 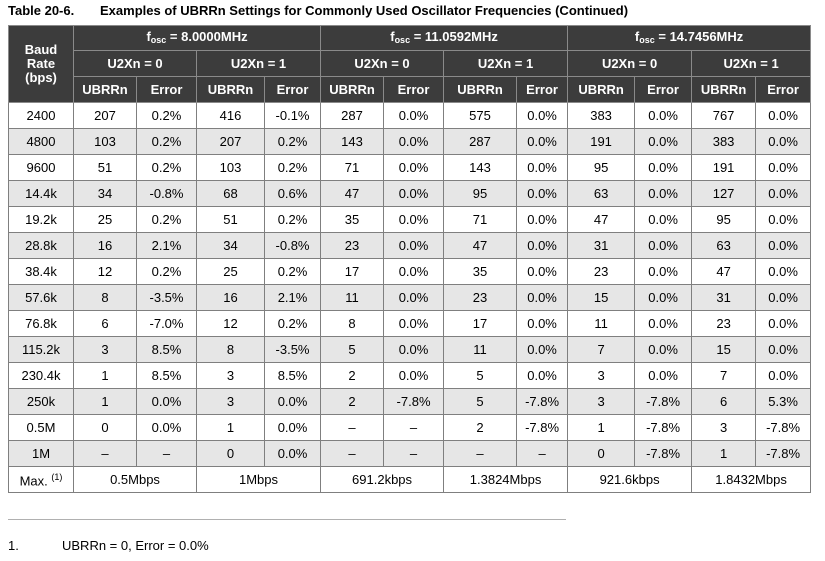 What do you see at coordinates (287, 519) in the screenshot?
I see `footnote-divider` at bounding box center [287, 519].